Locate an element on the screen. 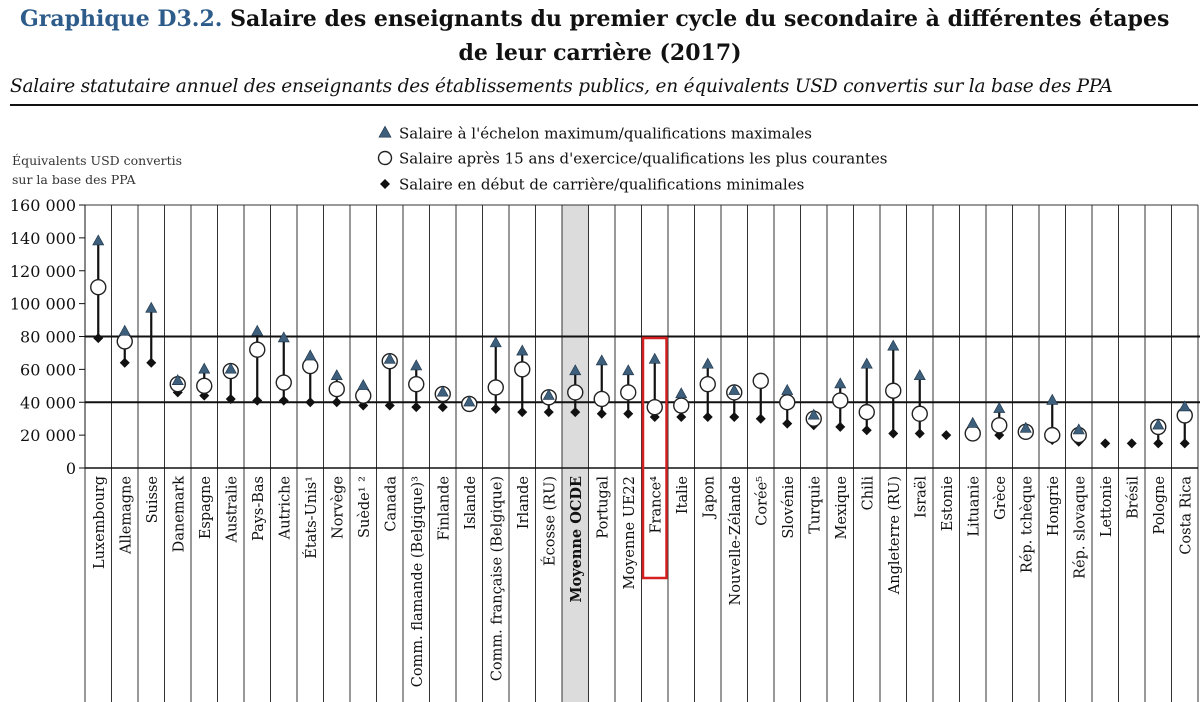 Image resolution: width=1200 pixels, height=702 pixels. x-tick-label: États-Unis¹ is located at coordinates (311, 517).